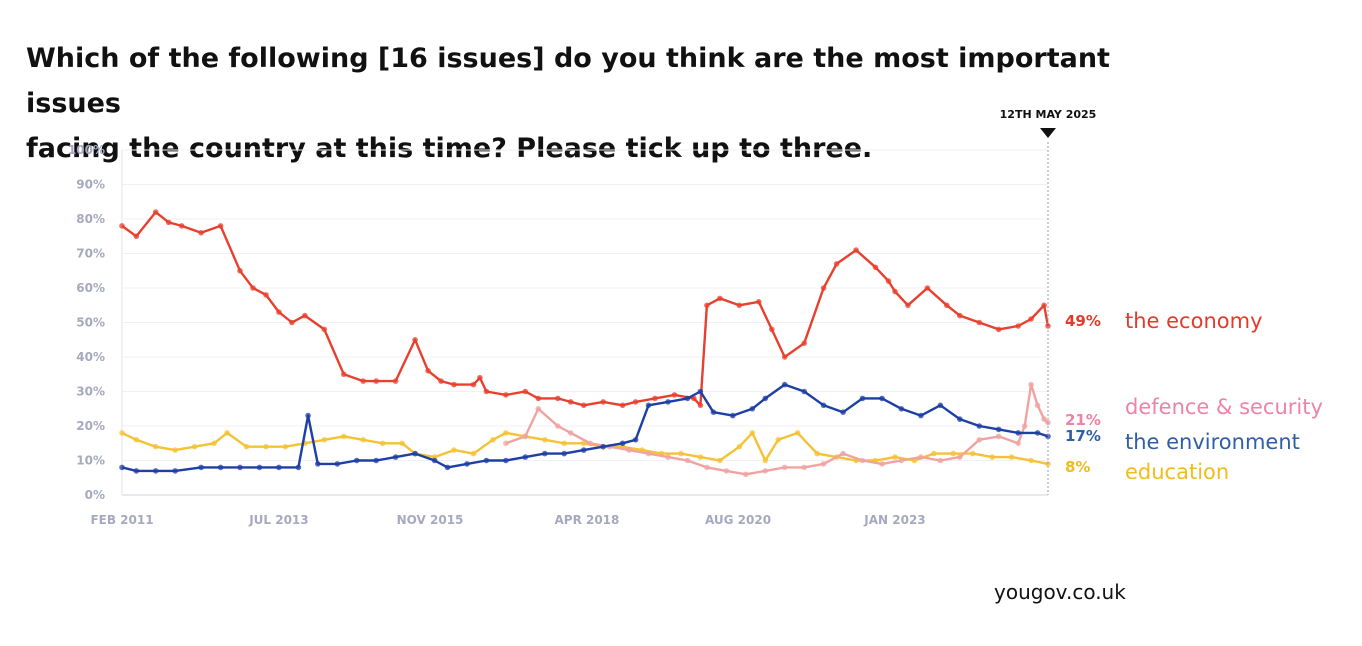 This screenshot has height=646, width=1362. What do you see at coordinates (86, 150) in the screenshot?
I see `y-tick-label: 100%` at bounding box center [86, 150].